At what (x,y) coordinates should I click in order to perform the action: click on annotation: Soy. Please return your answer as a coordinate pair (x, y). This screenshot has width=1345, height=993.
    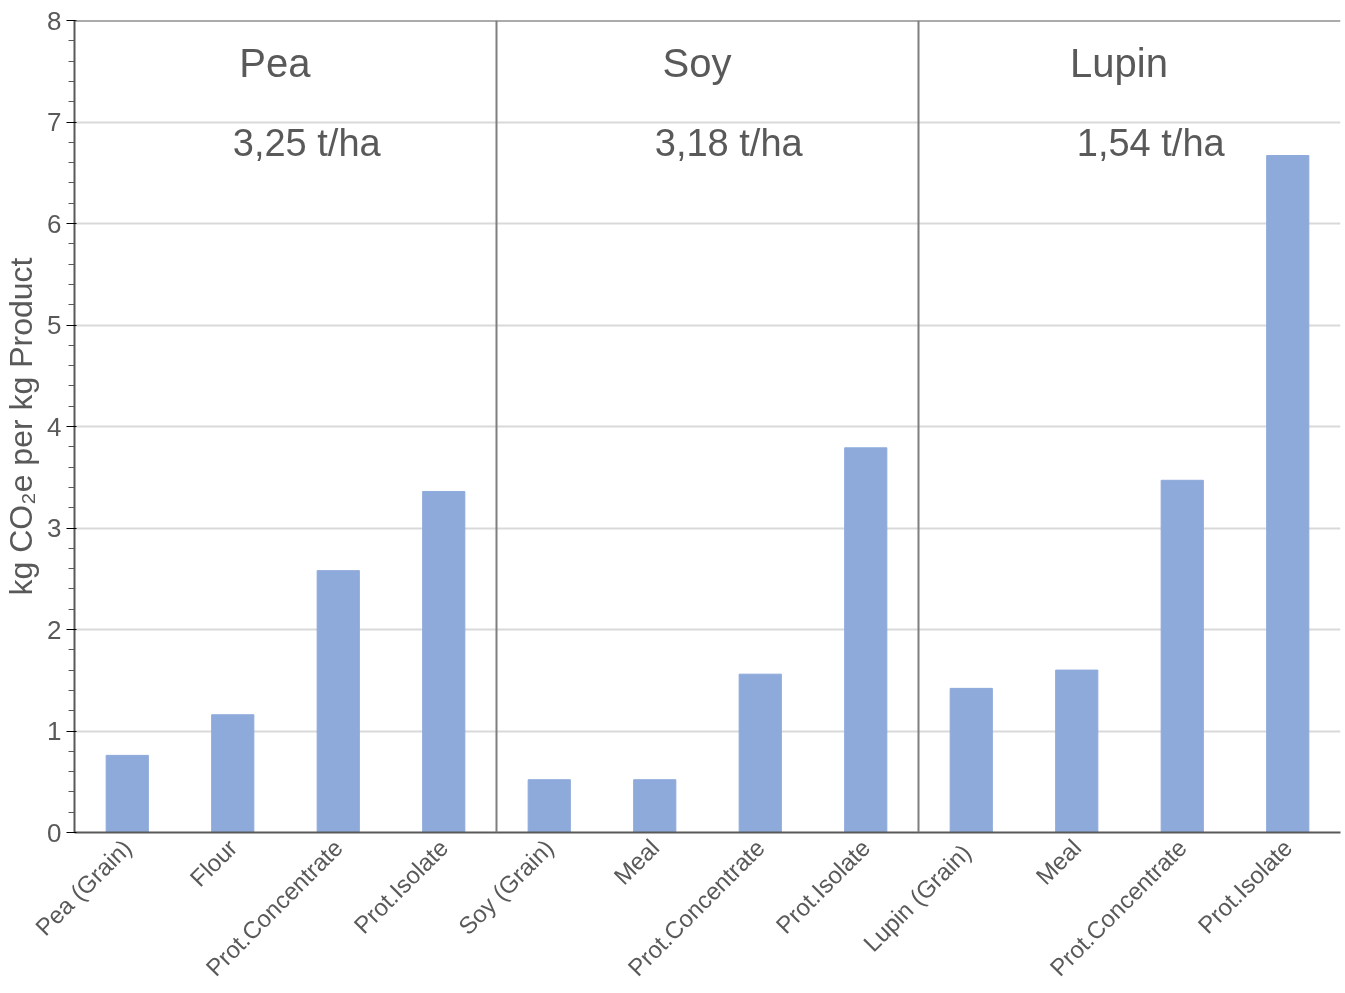
    Looking at the image, I should click on (697, 62).